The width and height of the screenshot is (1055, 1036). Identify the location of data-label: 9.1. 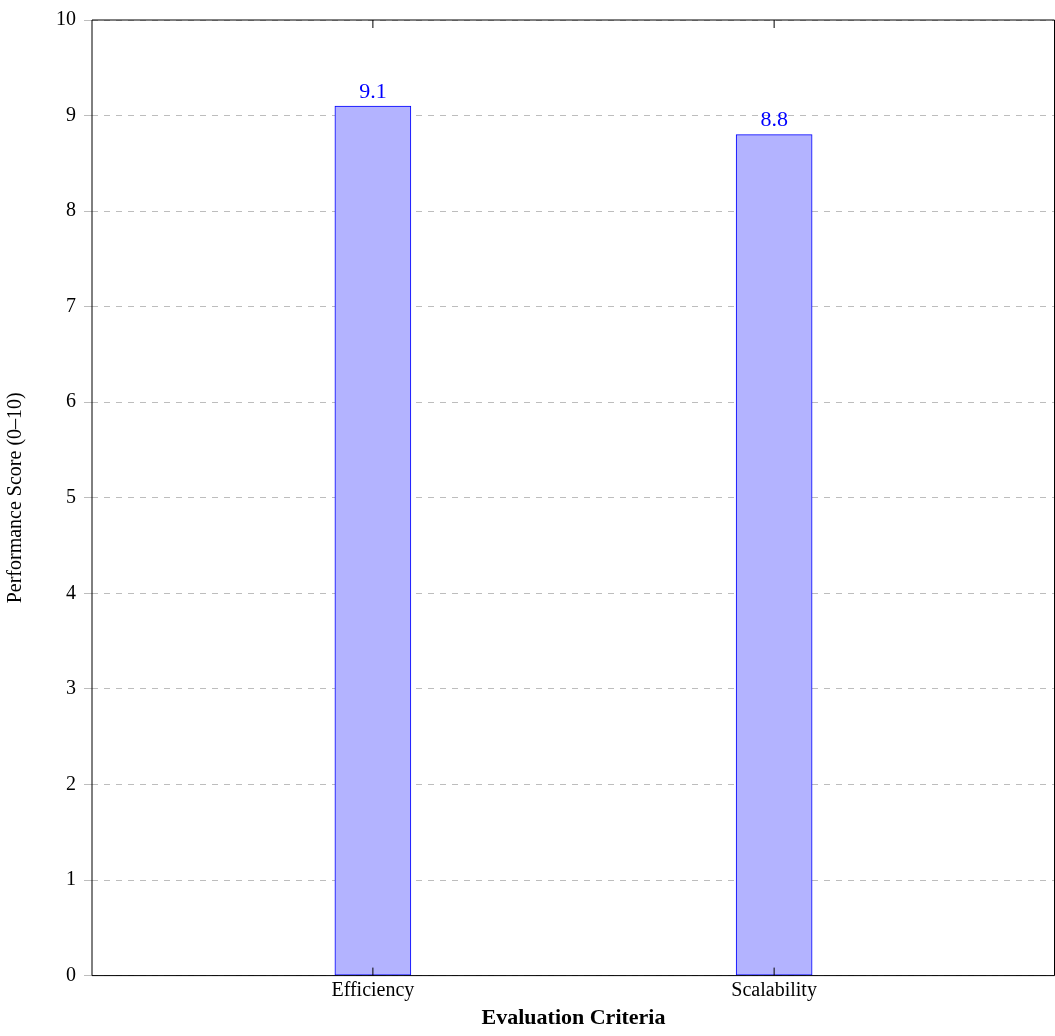
(373, 90).